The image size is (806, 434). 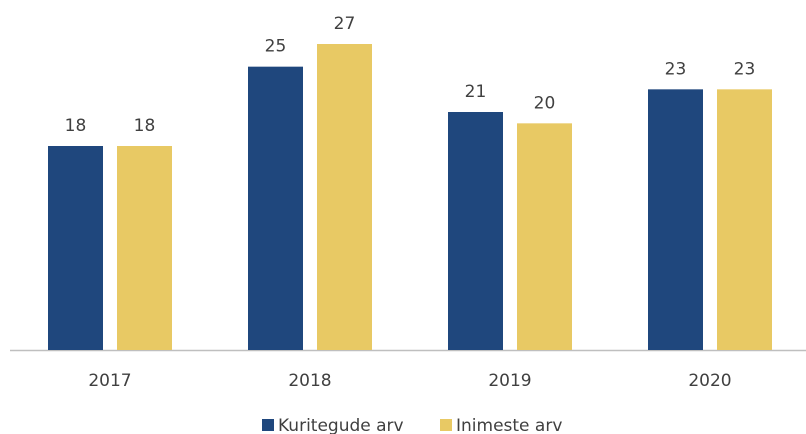 What do you see at coordinates (709, 381) in the screenshot?
I see `x-tick-label: 2020` at bounding box center [709, 381].